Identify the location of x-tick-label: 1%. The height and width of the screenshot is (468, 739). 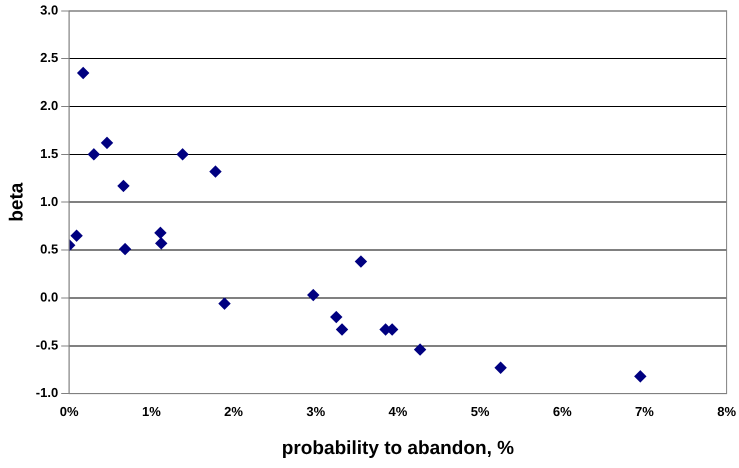
(152, 411).